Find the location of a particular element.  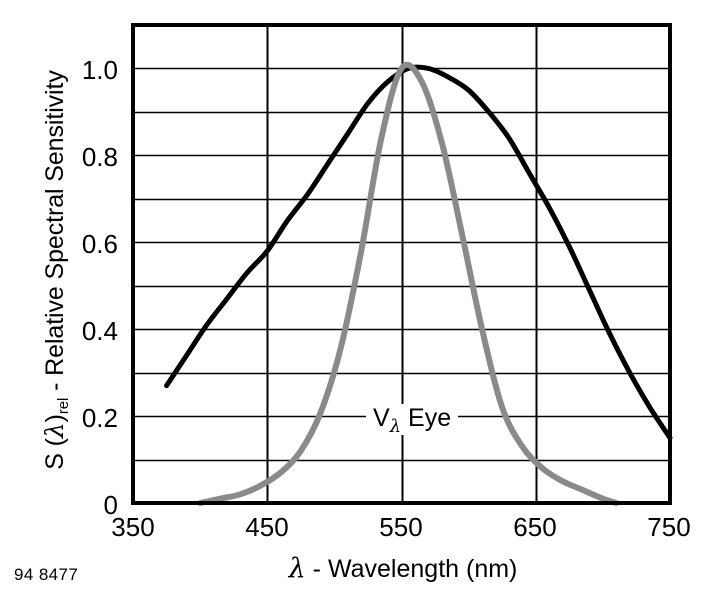

lambda-symbol-x: λ is located at coordinates (297, 568).